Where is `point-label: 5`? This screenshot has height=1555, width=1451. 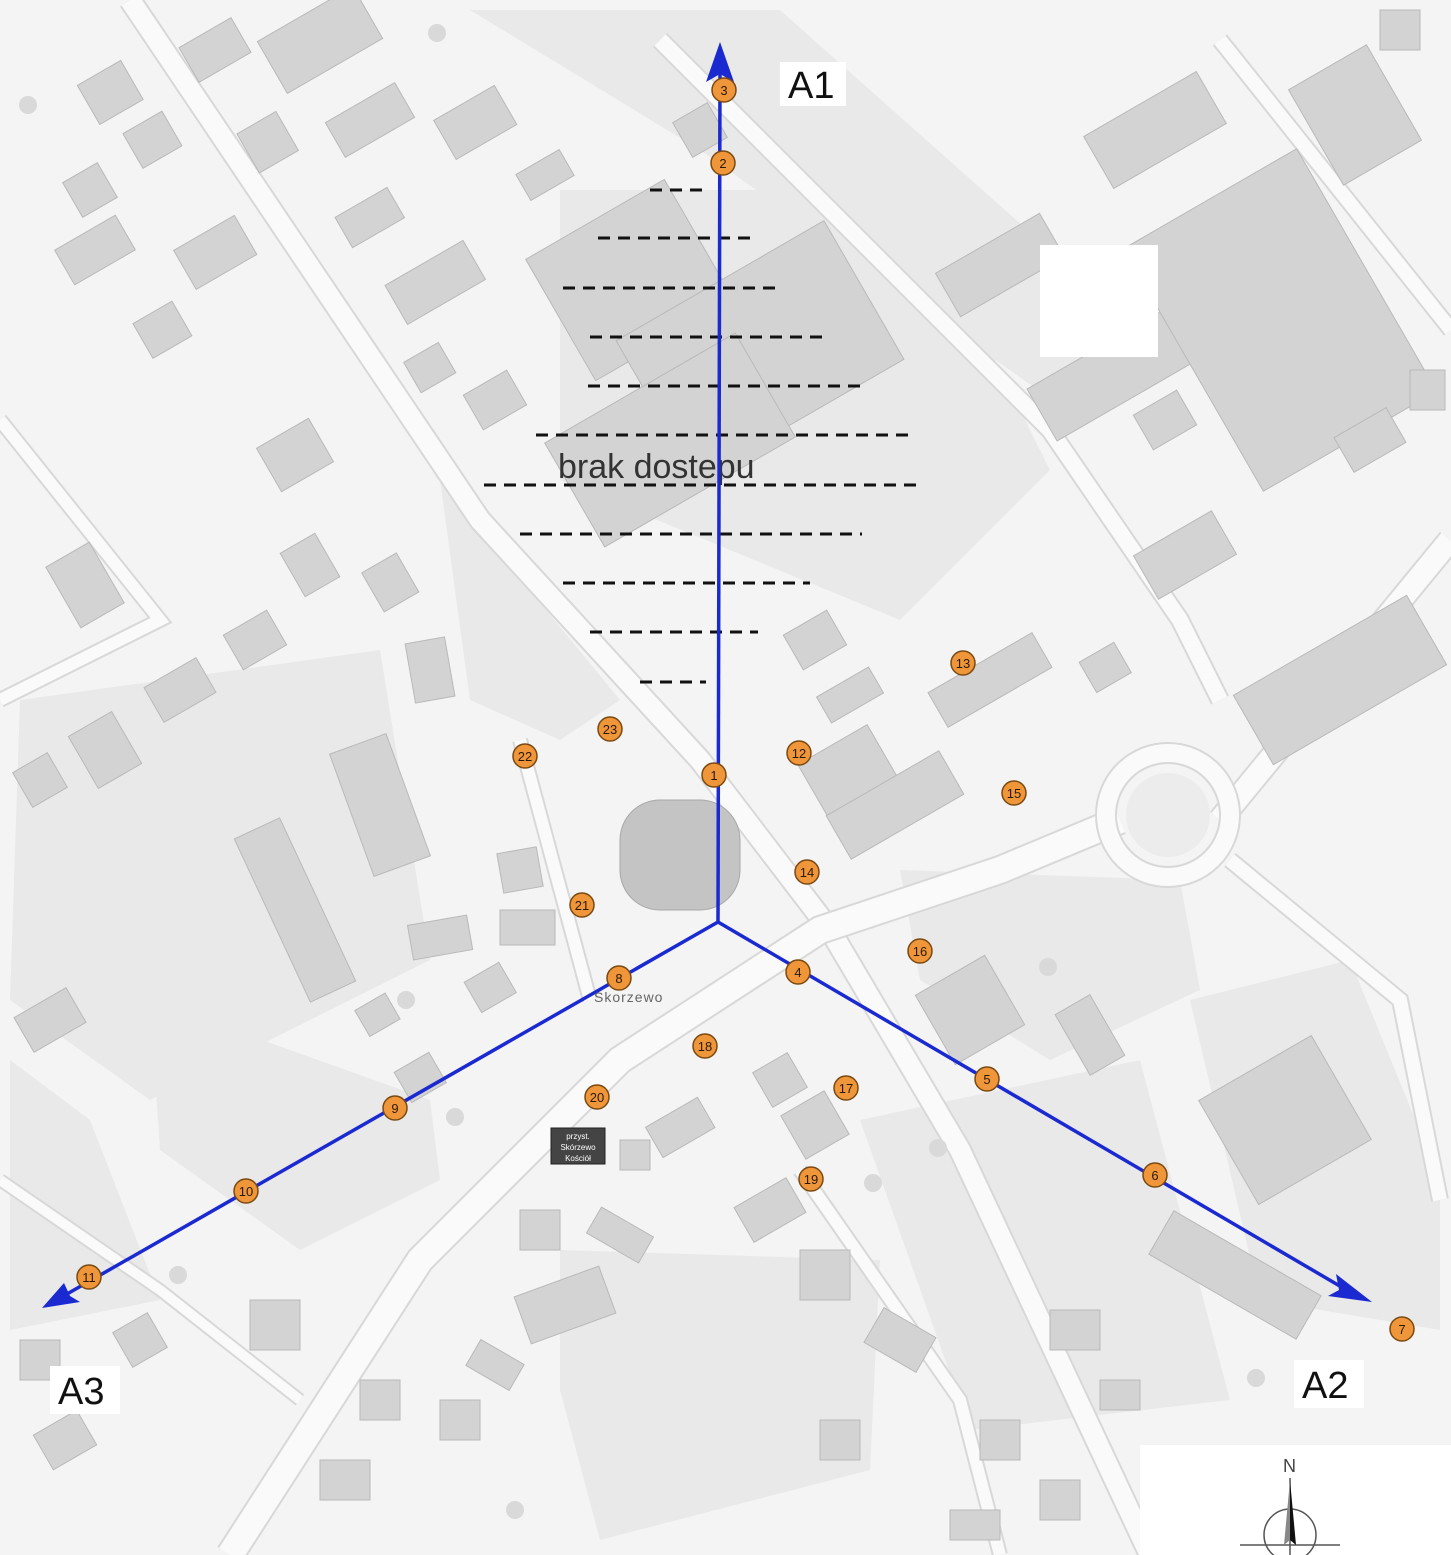
point-label: 5 is located at coordinates (986, 1079).